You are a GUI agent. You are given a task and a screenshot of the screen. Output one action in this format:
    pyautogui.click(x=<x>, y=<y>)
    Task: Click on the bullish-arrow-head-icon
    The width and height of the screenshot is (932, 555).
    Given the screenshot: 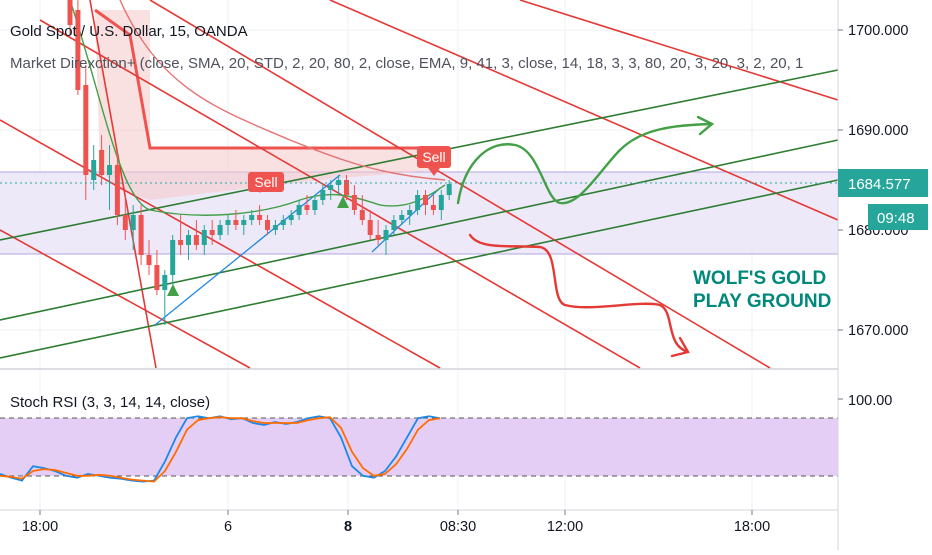 What is the action you would take?
    pyautogui.click(x=705, y=125)
    